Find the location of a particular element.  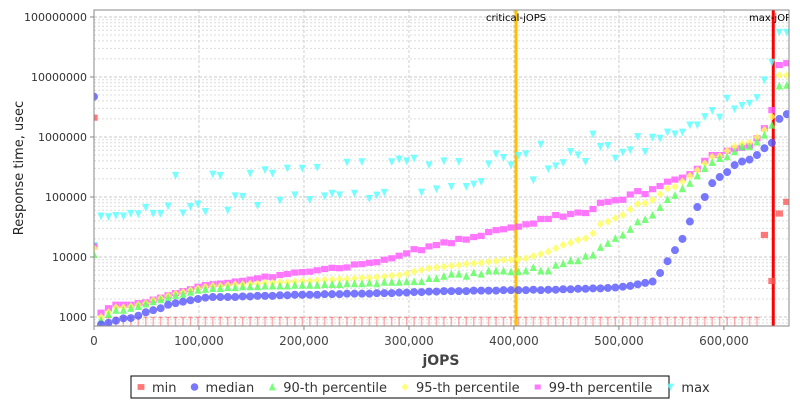

y-tick-label: 1000000 is located at coordinates (62, 137).